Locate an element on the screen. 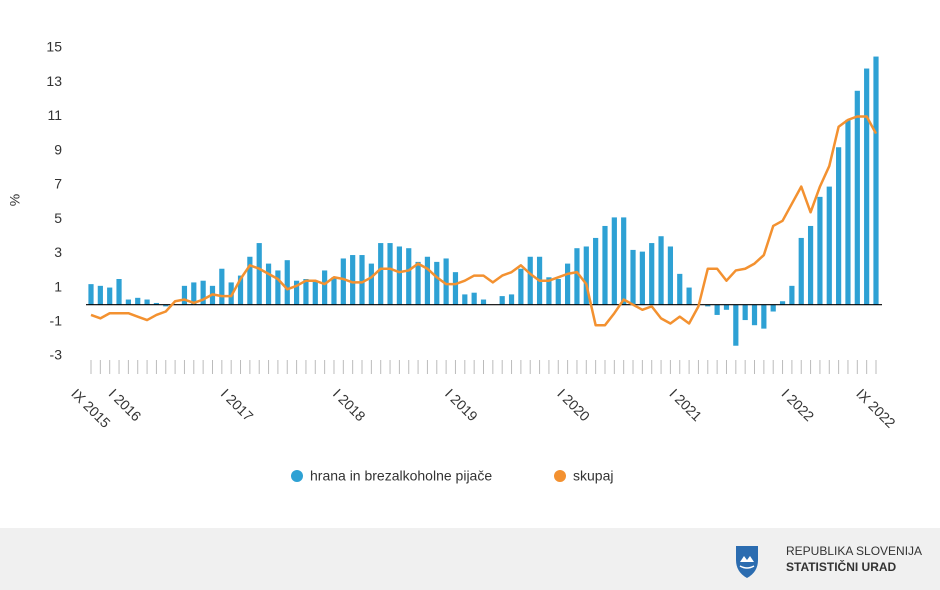 The image size is (940, 590). logo is located at coordinates (747, 562).